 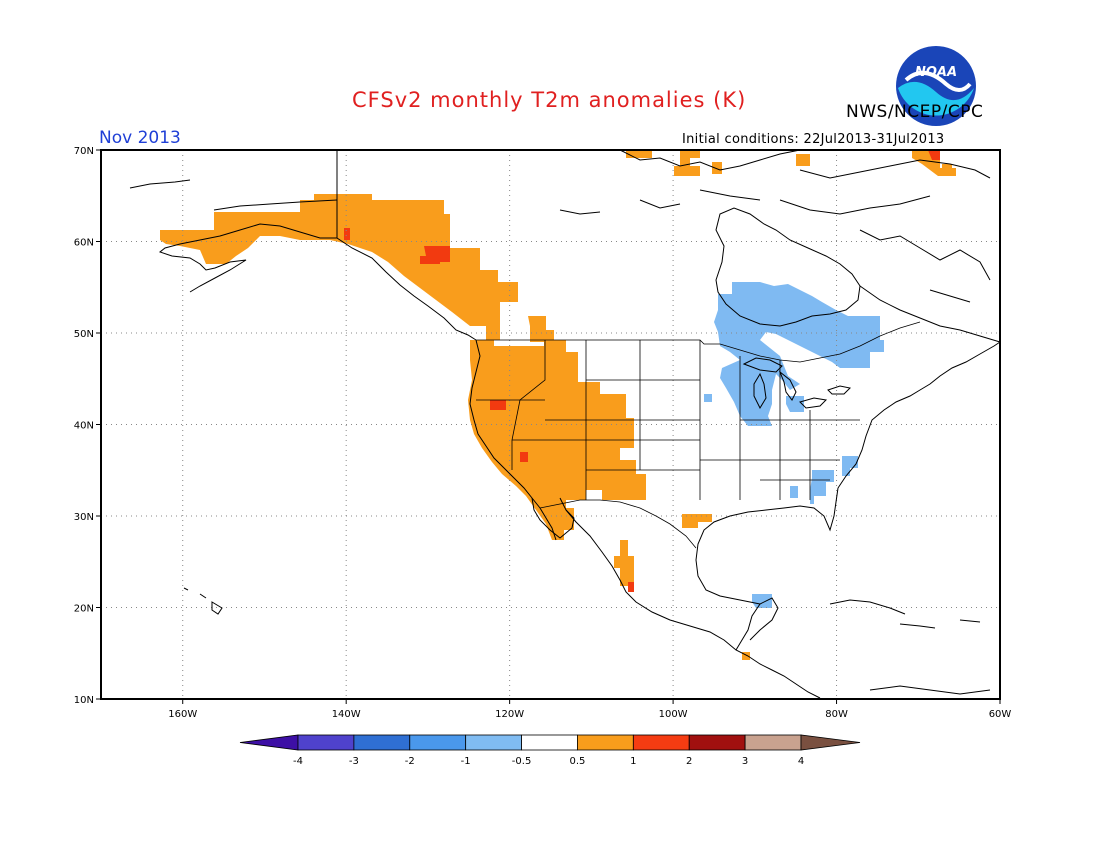 What do you see at coordinates (673, 714) in the screenshot?
I see `lon-tick-label: 100W` at bounding box center [673, 714].